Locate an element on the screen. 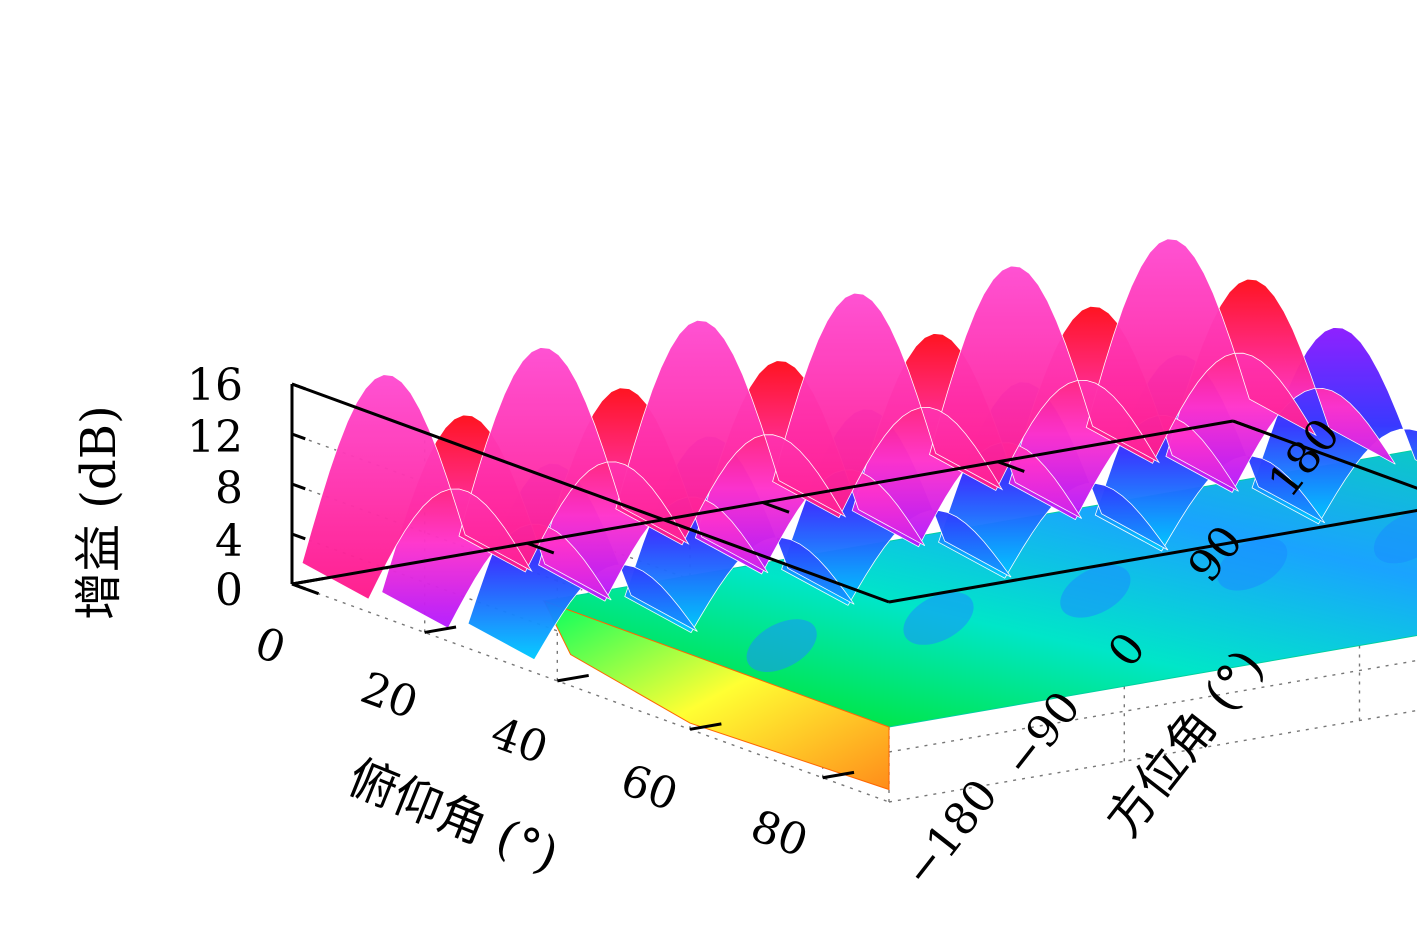 This screenshot has height=925, width=1417. z-tick-label: 0 is located at coordinates (229, 590).